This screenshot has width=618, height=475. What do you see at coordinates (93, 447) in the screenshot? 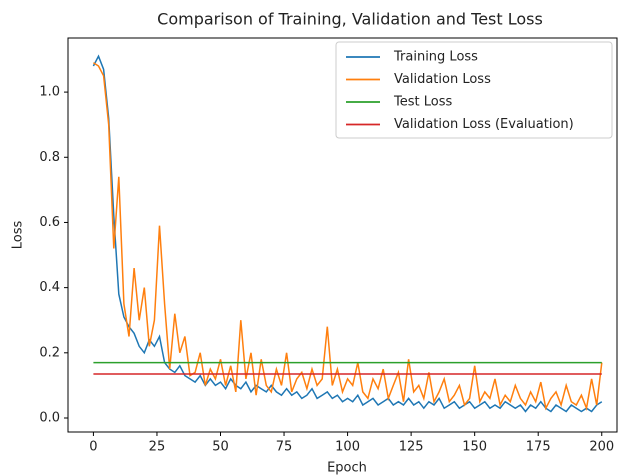
I see `x-tick-label: 0` at bounding box center [93, 447].